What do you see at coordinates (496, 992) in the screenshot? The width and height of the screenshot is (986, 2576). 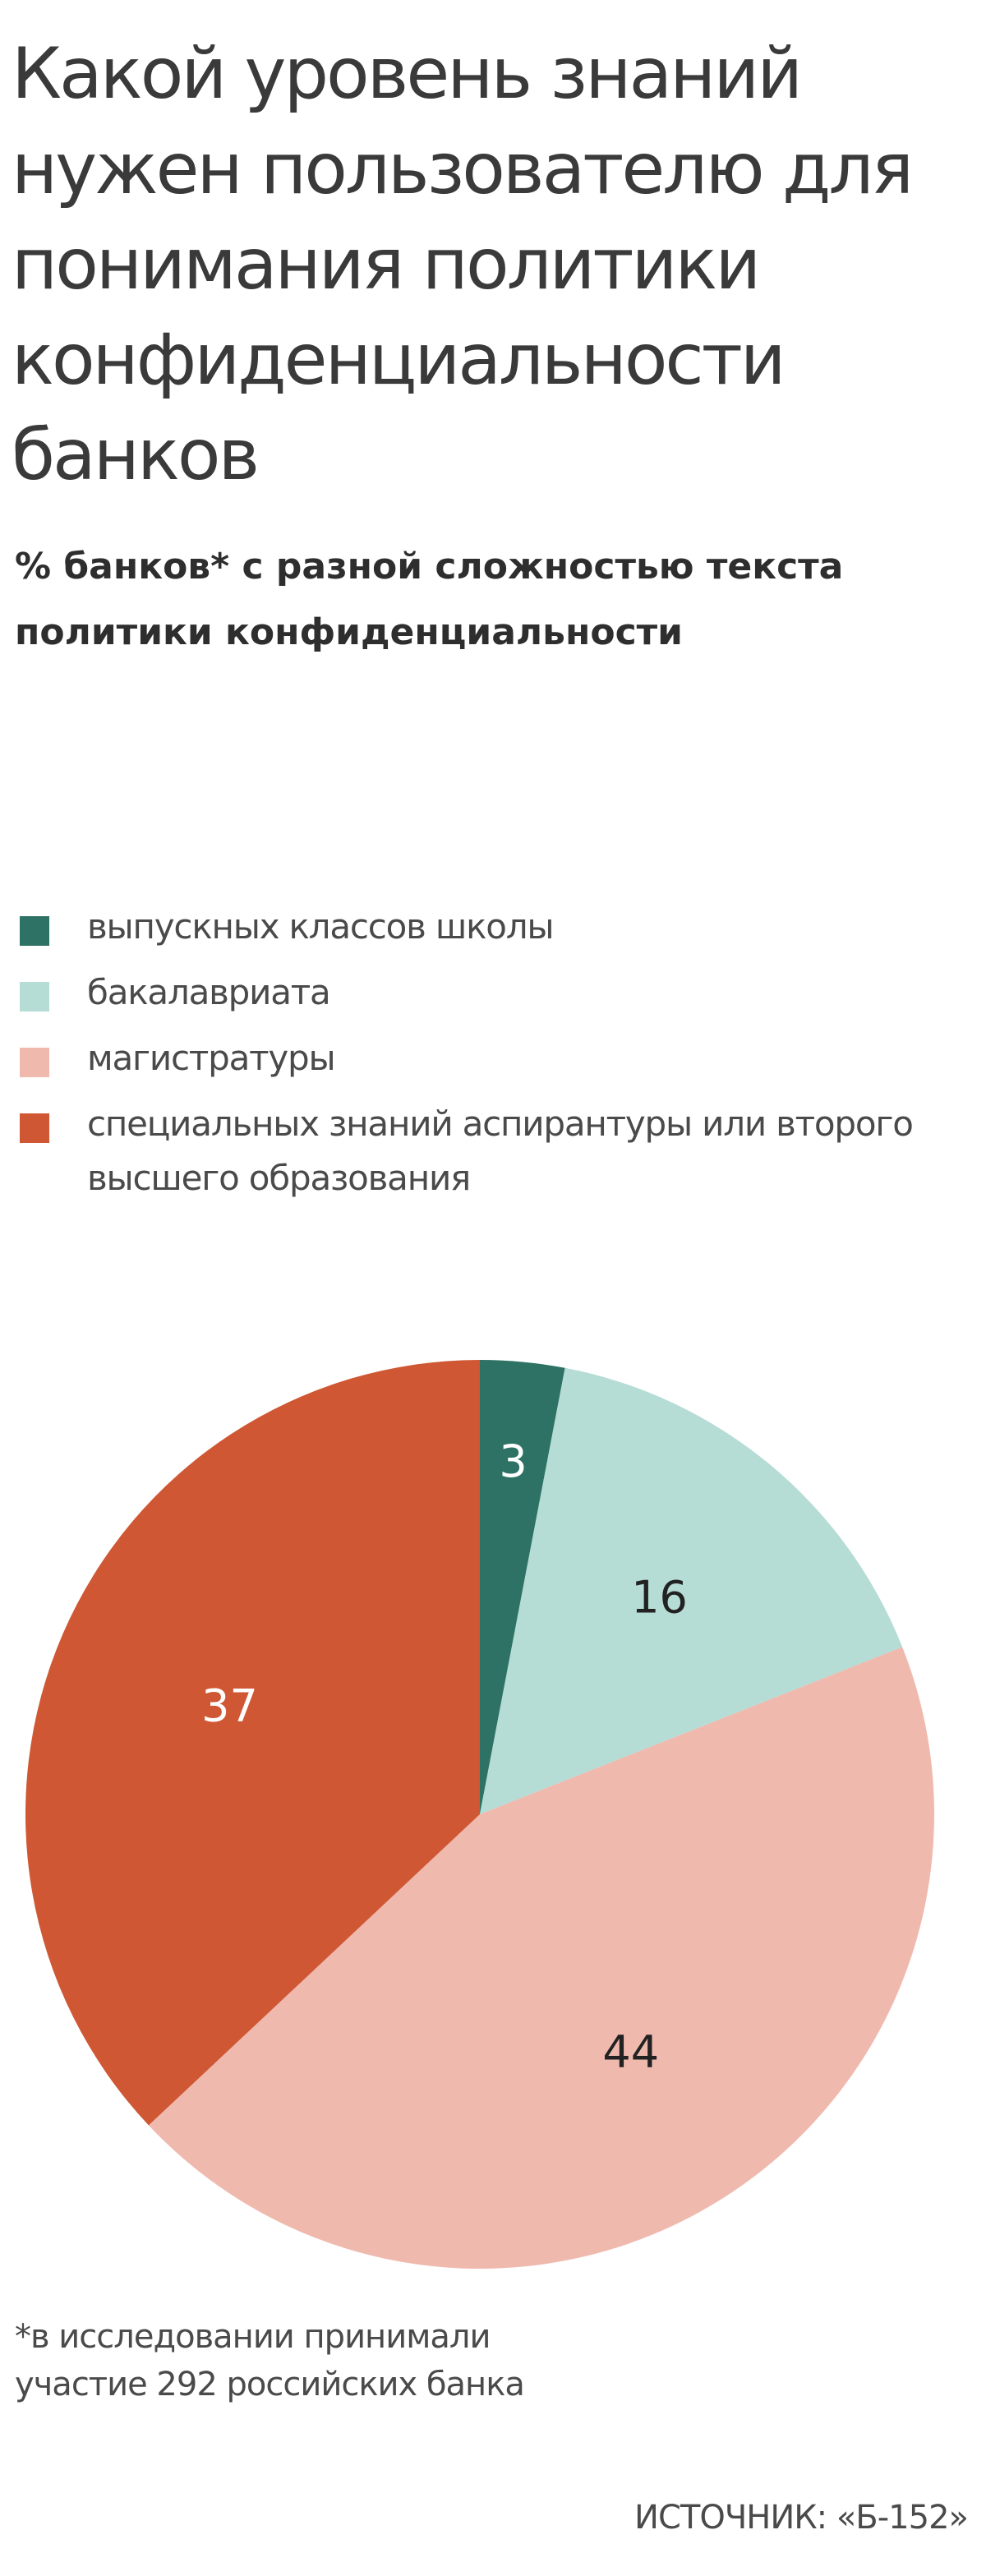 I see `legend-item-bachelor: бакалавриата` at bounding box center [496, 992].